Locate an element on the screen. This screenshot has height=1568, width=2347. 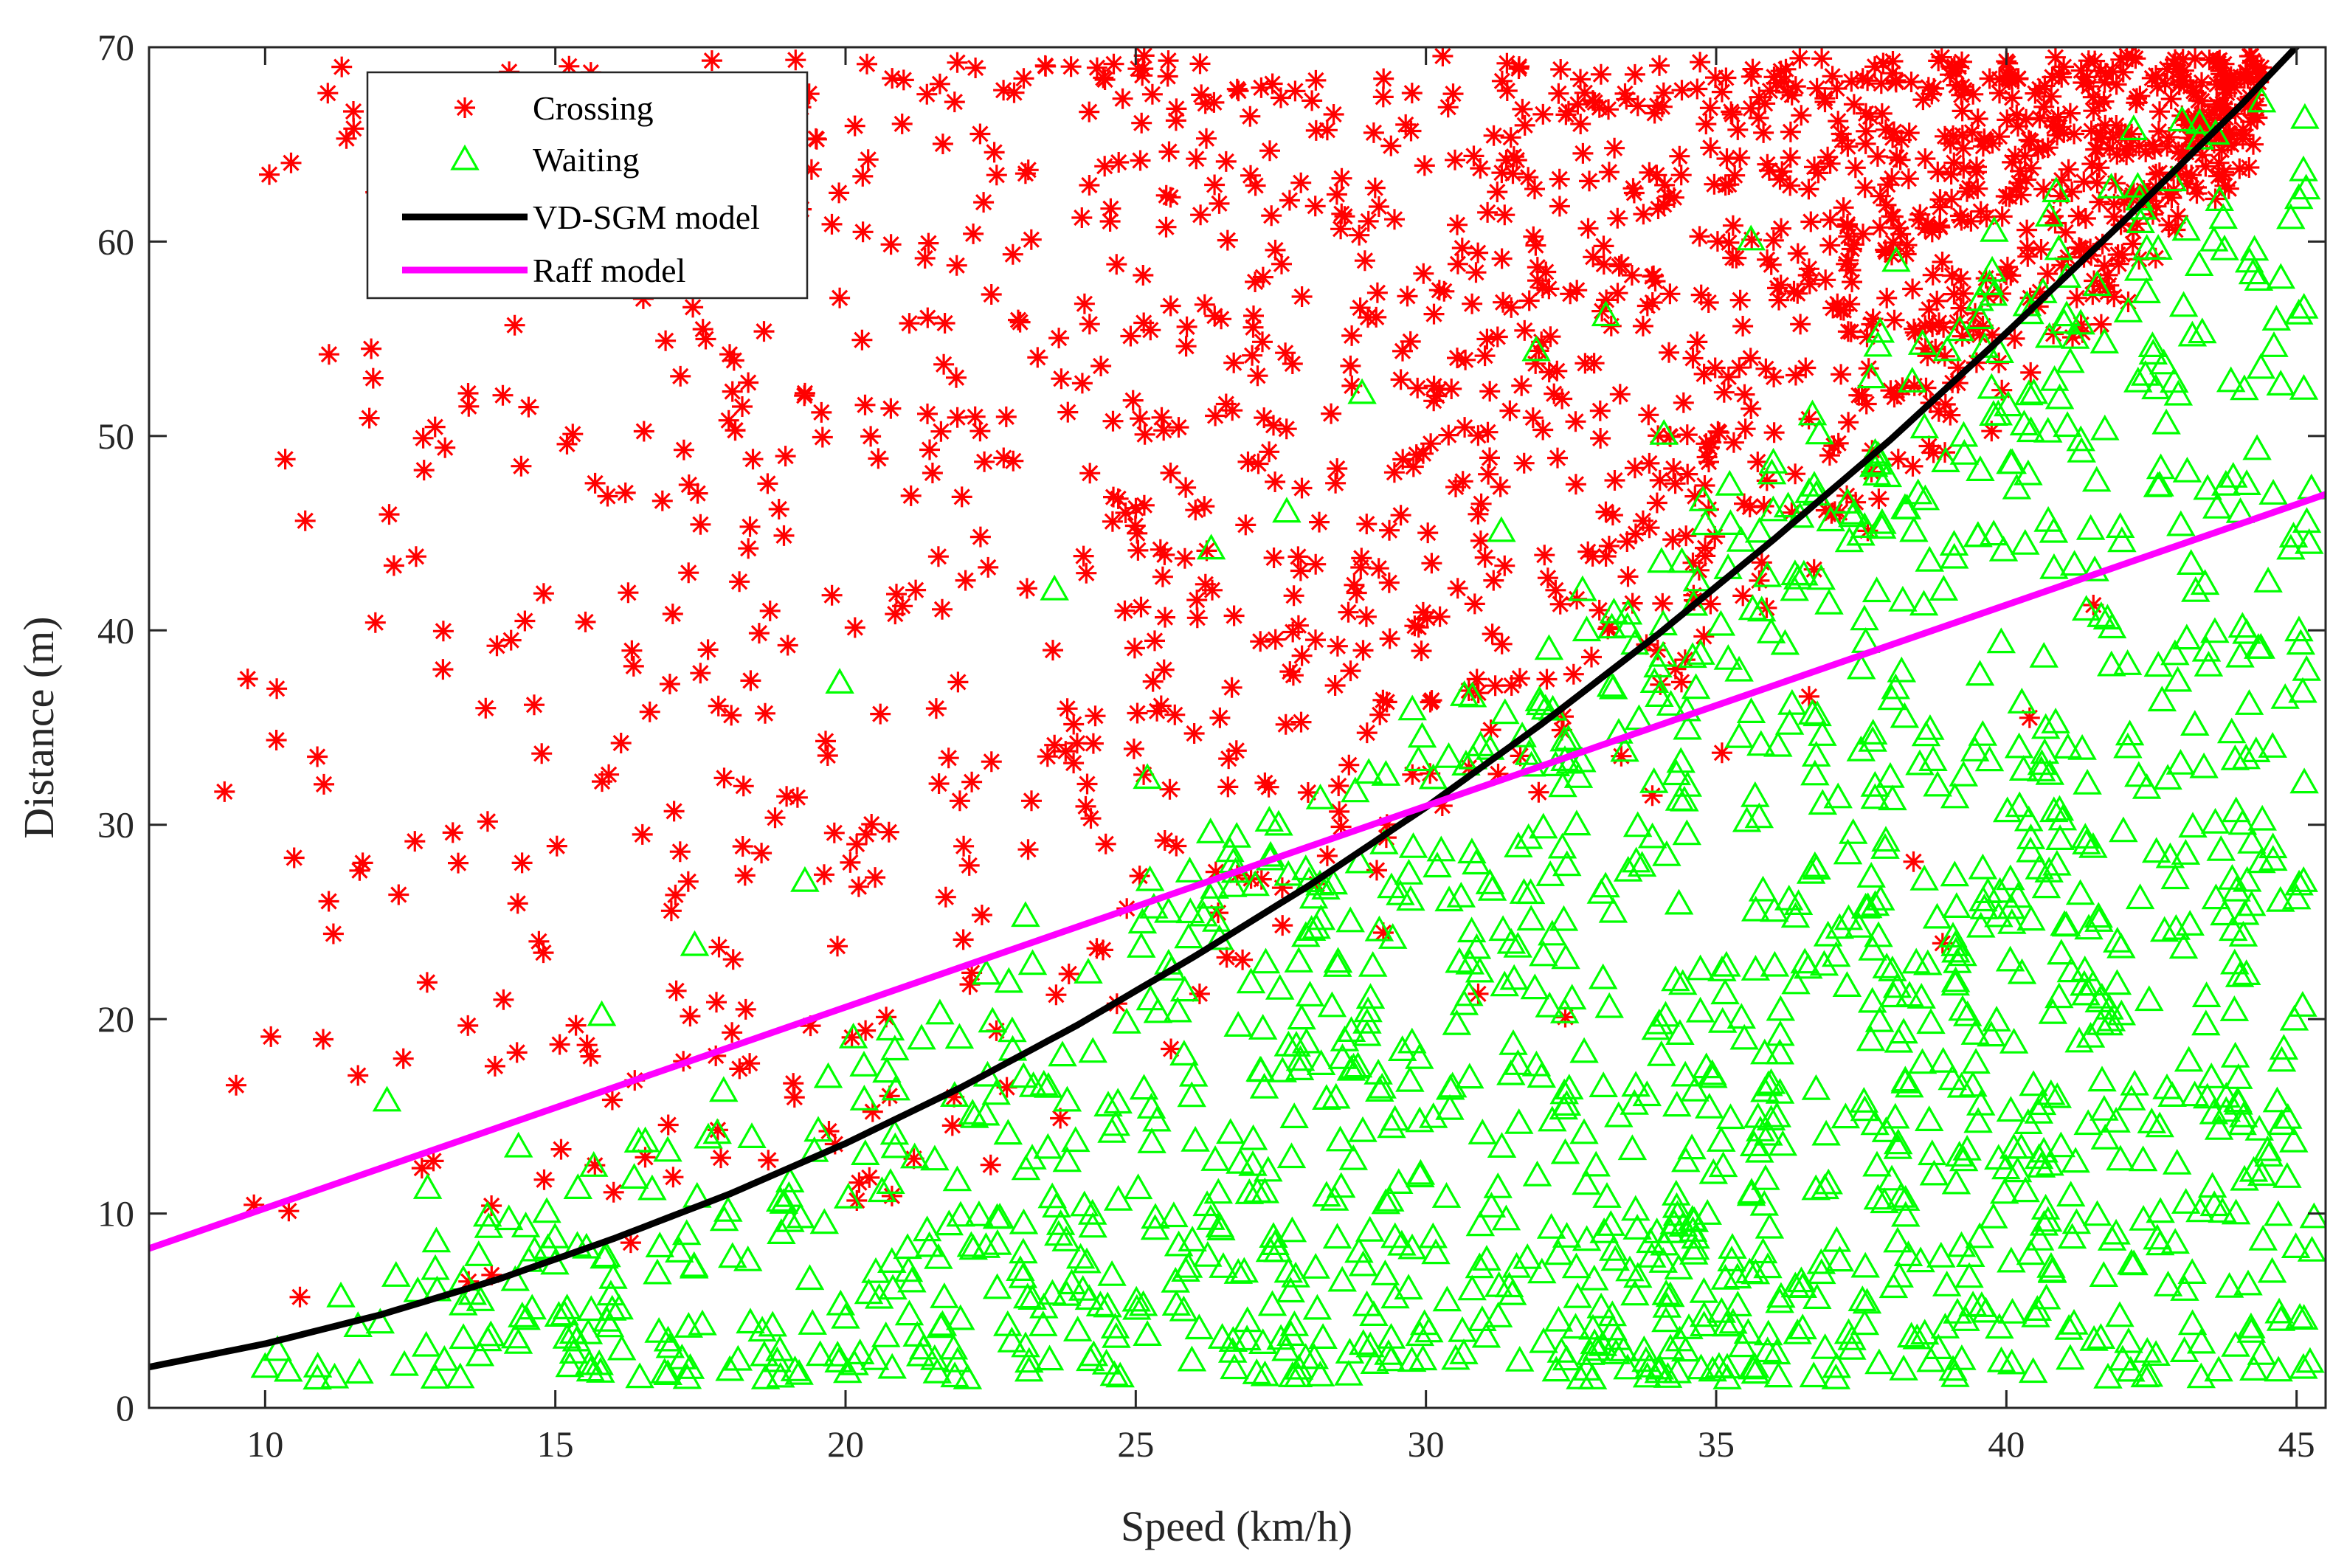
legend-waiting-marker is located at coordinates (465, 157).